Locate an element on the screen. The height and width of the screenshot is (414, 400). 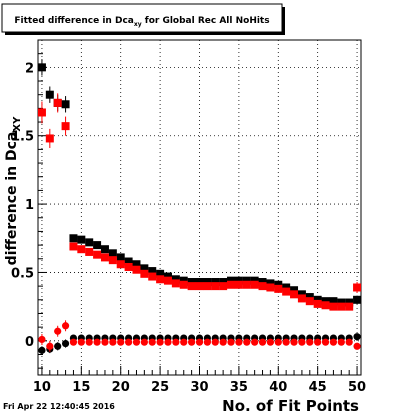
y-tick-label: 1 is located at coordinates (29, 205).